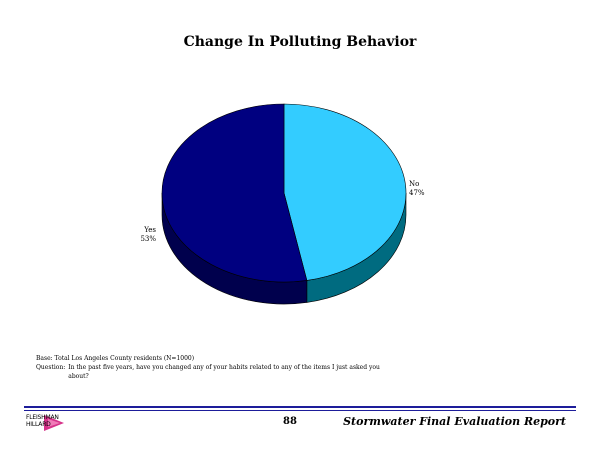 Image resolution: width=600 pixels, height=450 pixels. I want to click on slice-percent-no: 47%, so click(417, 193).